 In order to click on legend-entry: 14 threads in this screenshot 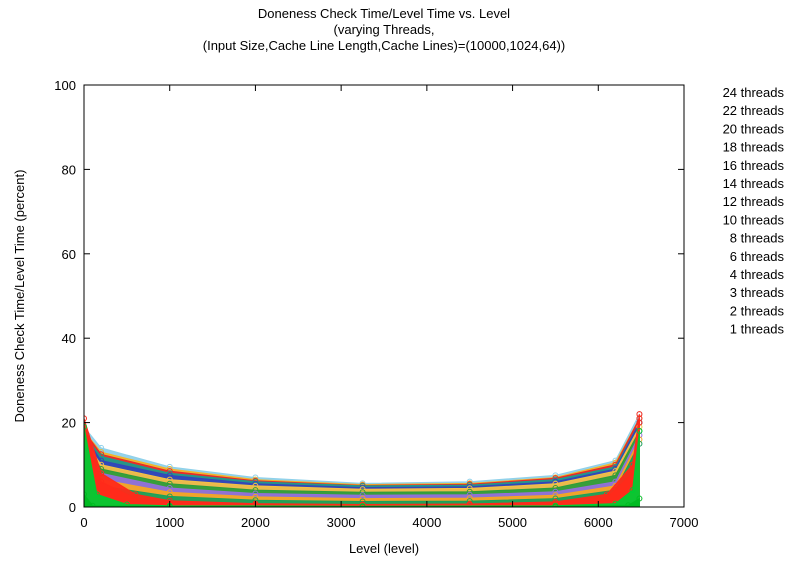, I will do `click(754, 183)`.